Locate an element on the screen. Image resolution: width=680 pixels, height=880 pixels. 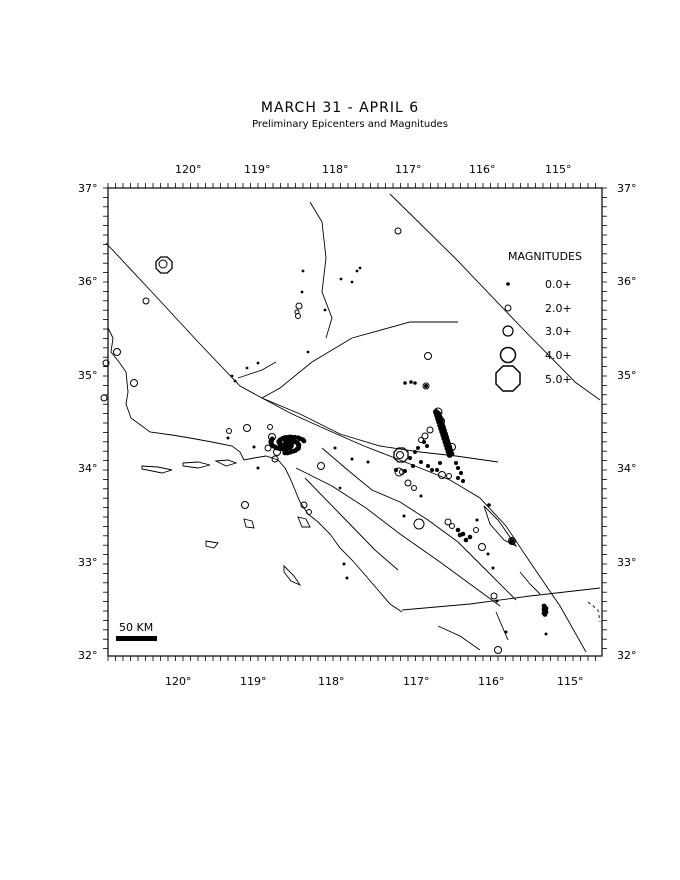
legend-heading: MAGNITUDES is located at coordinates (545, 256).